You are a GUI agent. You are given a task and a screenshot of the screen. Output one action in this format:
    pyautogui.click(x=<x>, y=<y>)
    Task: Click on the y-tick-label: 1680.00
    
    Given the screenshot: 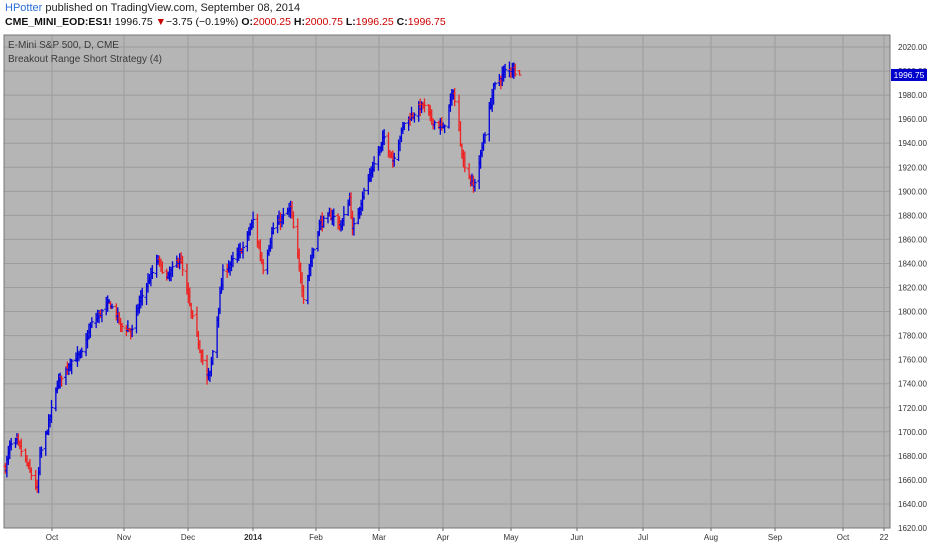 What is the action you would take?
    pyautogui.click(x=912, y=456)
    